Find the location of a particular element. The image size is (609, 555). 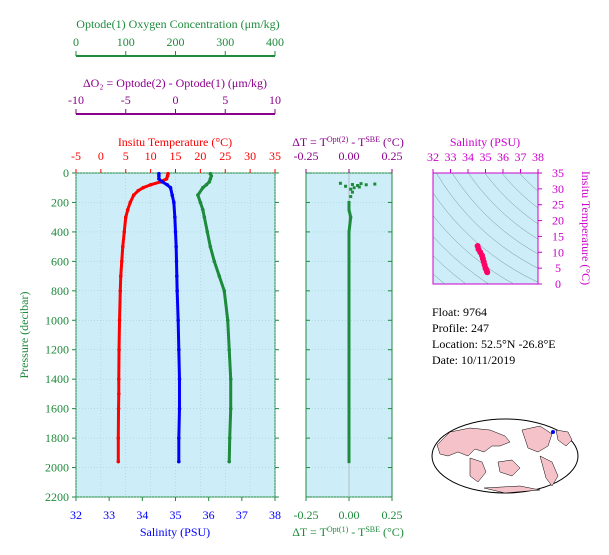

delta-t-series is located at coordinates (357, 322).